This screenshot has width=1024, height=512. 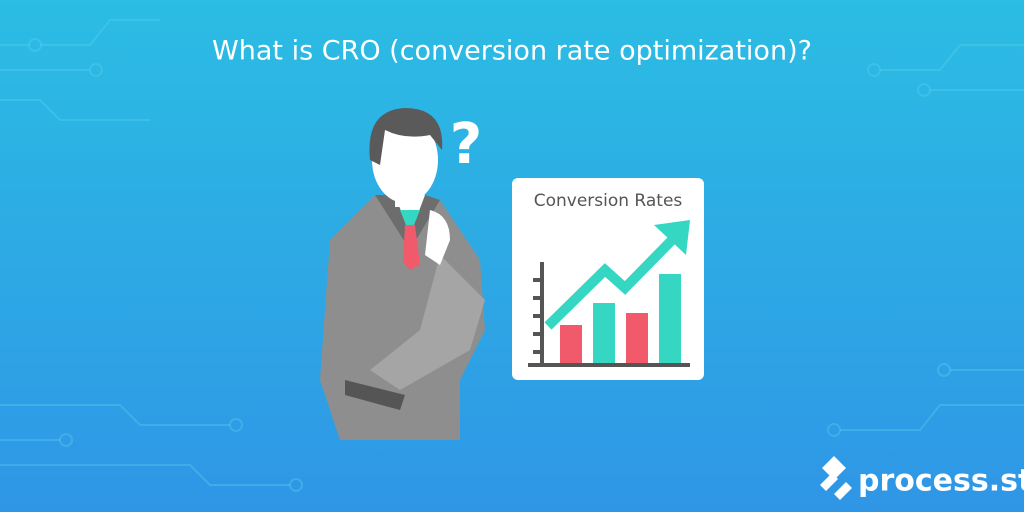 What do you see at coordinates (836, 478) in the screenshot?
I see `logo-icon` at bounding box center [836, 478].